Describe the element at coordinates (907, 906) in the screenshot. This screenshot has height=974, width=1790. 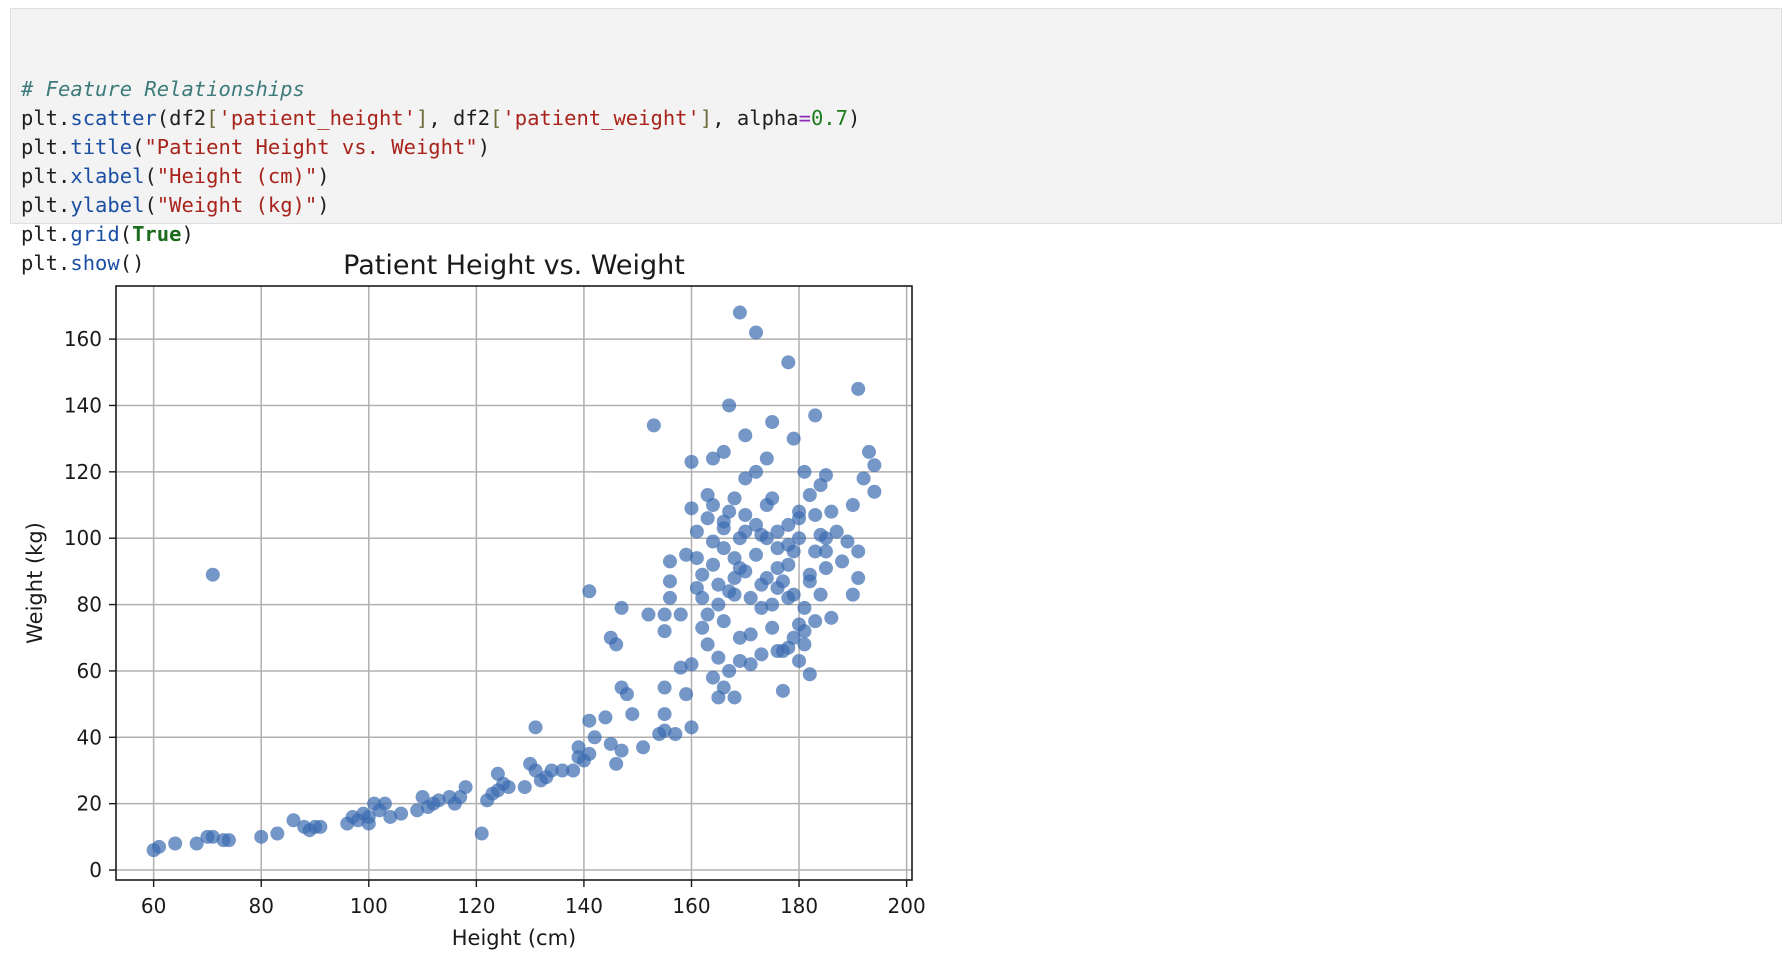
I see `x-tick-label: 200` at that location.